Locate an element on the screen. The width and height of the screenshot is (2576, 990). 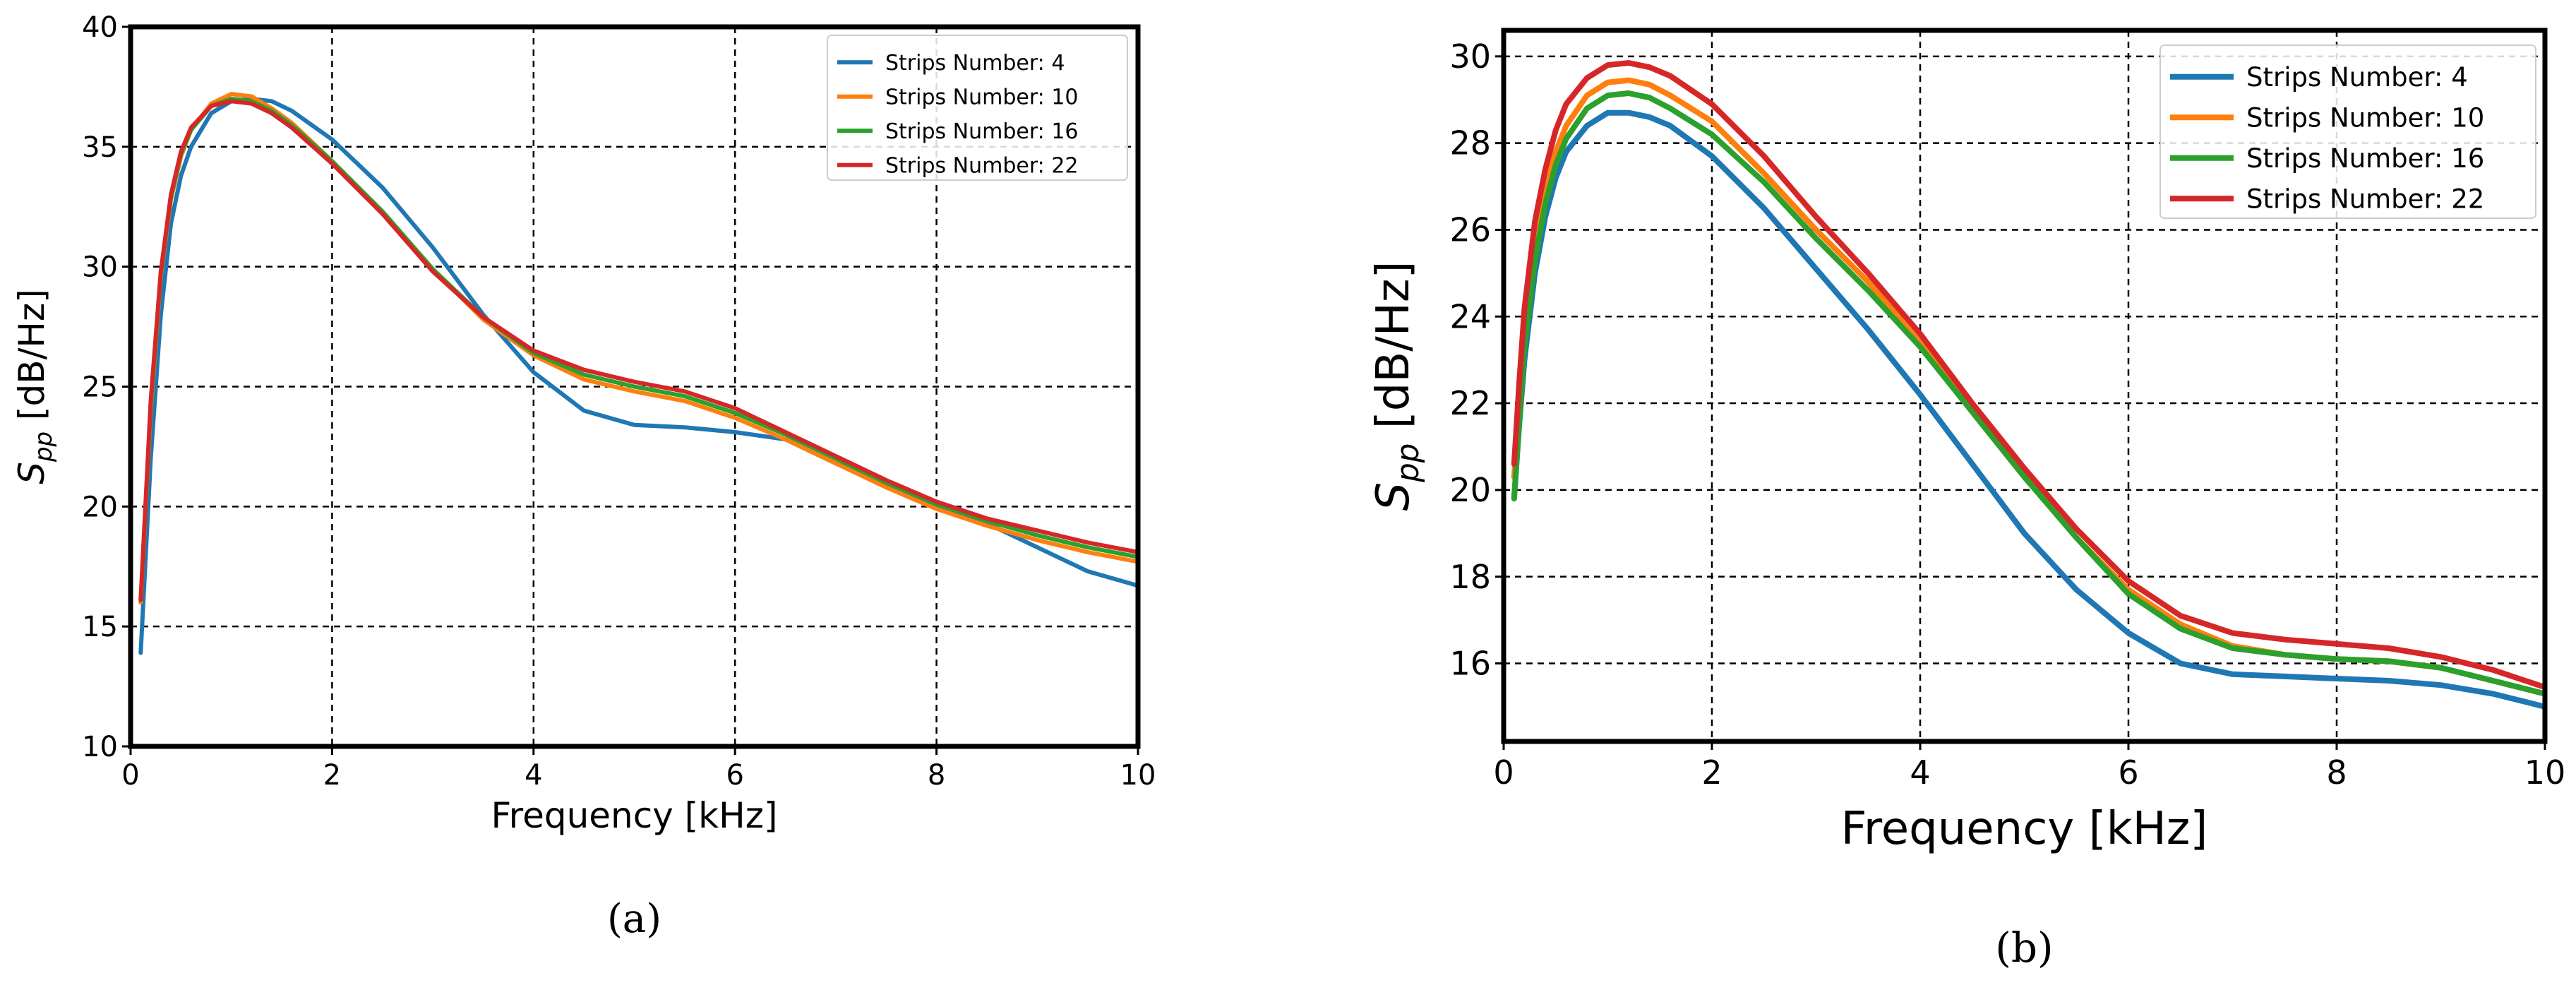
y-tick-label: 24 is located at coordinates (1470, 316).